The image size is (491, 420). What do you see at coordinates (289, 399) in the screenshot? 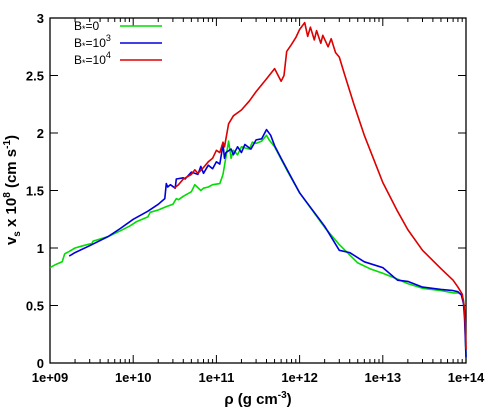
I see `x-axis-title-tail: )` at bounding box center [289, 399].